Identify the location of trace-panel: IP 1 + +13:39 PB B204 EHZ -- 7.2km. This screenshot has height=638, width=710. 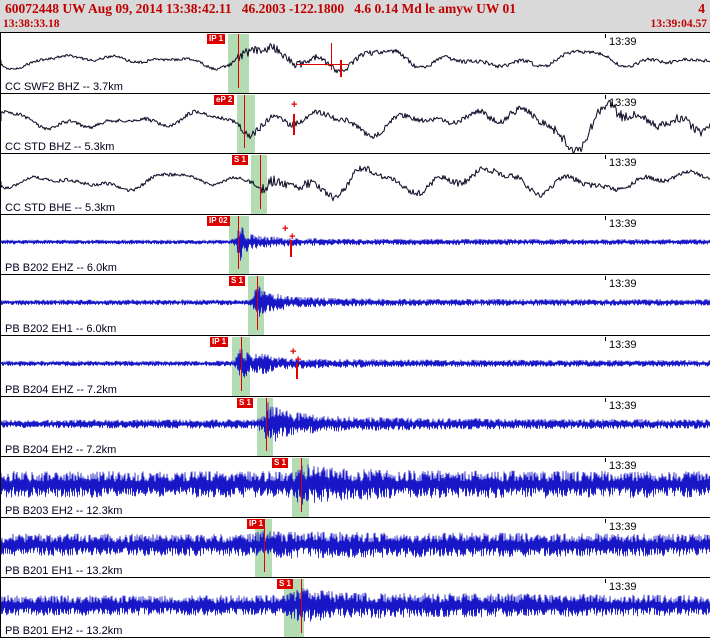
(355, 365).